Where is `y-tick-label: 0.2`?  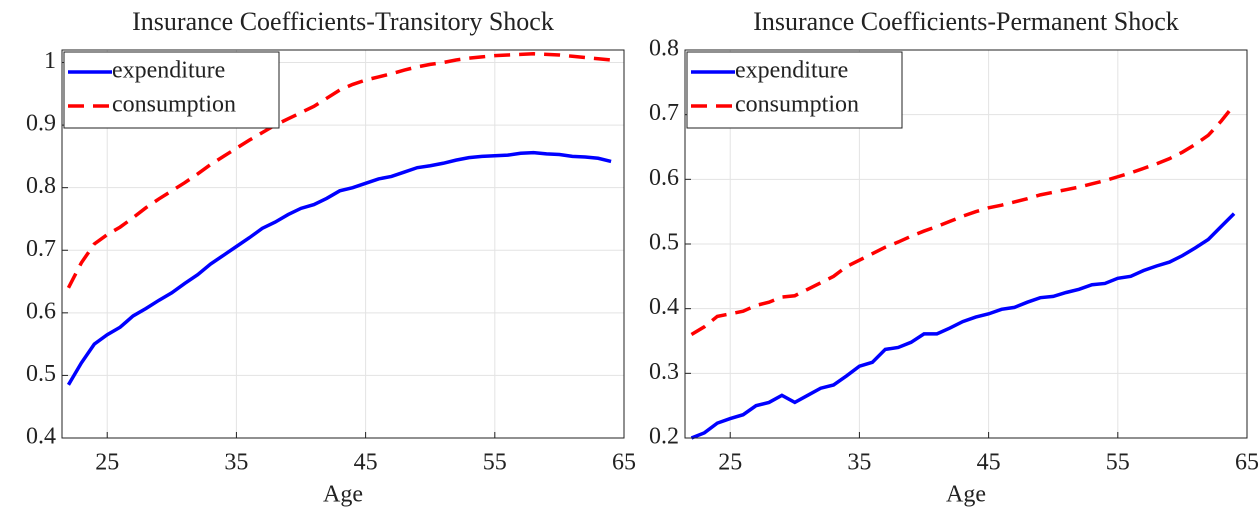 y-tick-label: 0.2 is located at coordinates (664, 437).